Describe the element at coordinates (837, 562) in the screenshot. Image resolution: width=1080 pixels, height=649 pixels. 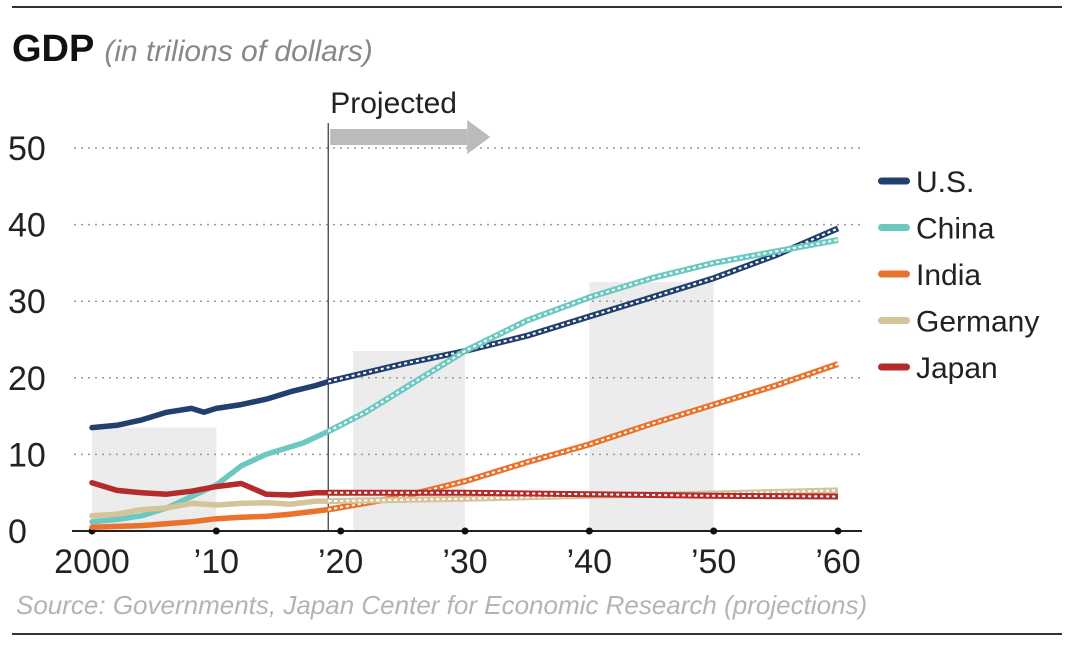
I see `x-tick-label-2060: ’60` at that location.